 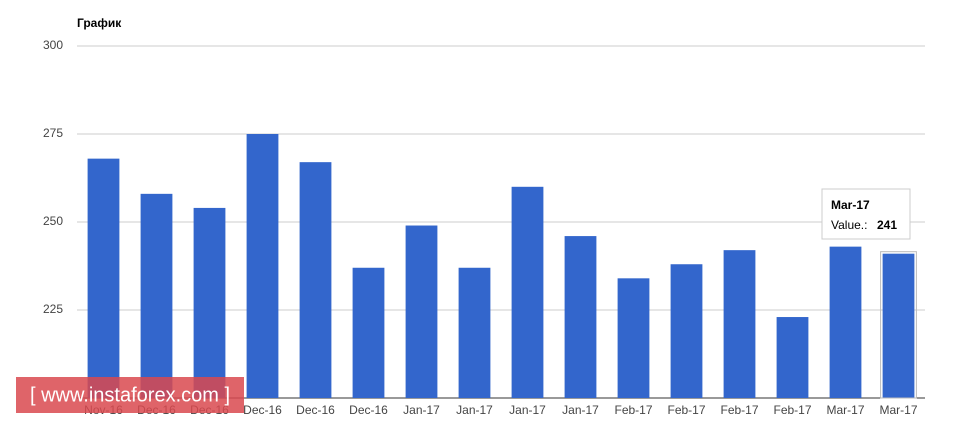 I want to click on tooltip: Mar-17 Value.: 241, so click(x=866, y=214).